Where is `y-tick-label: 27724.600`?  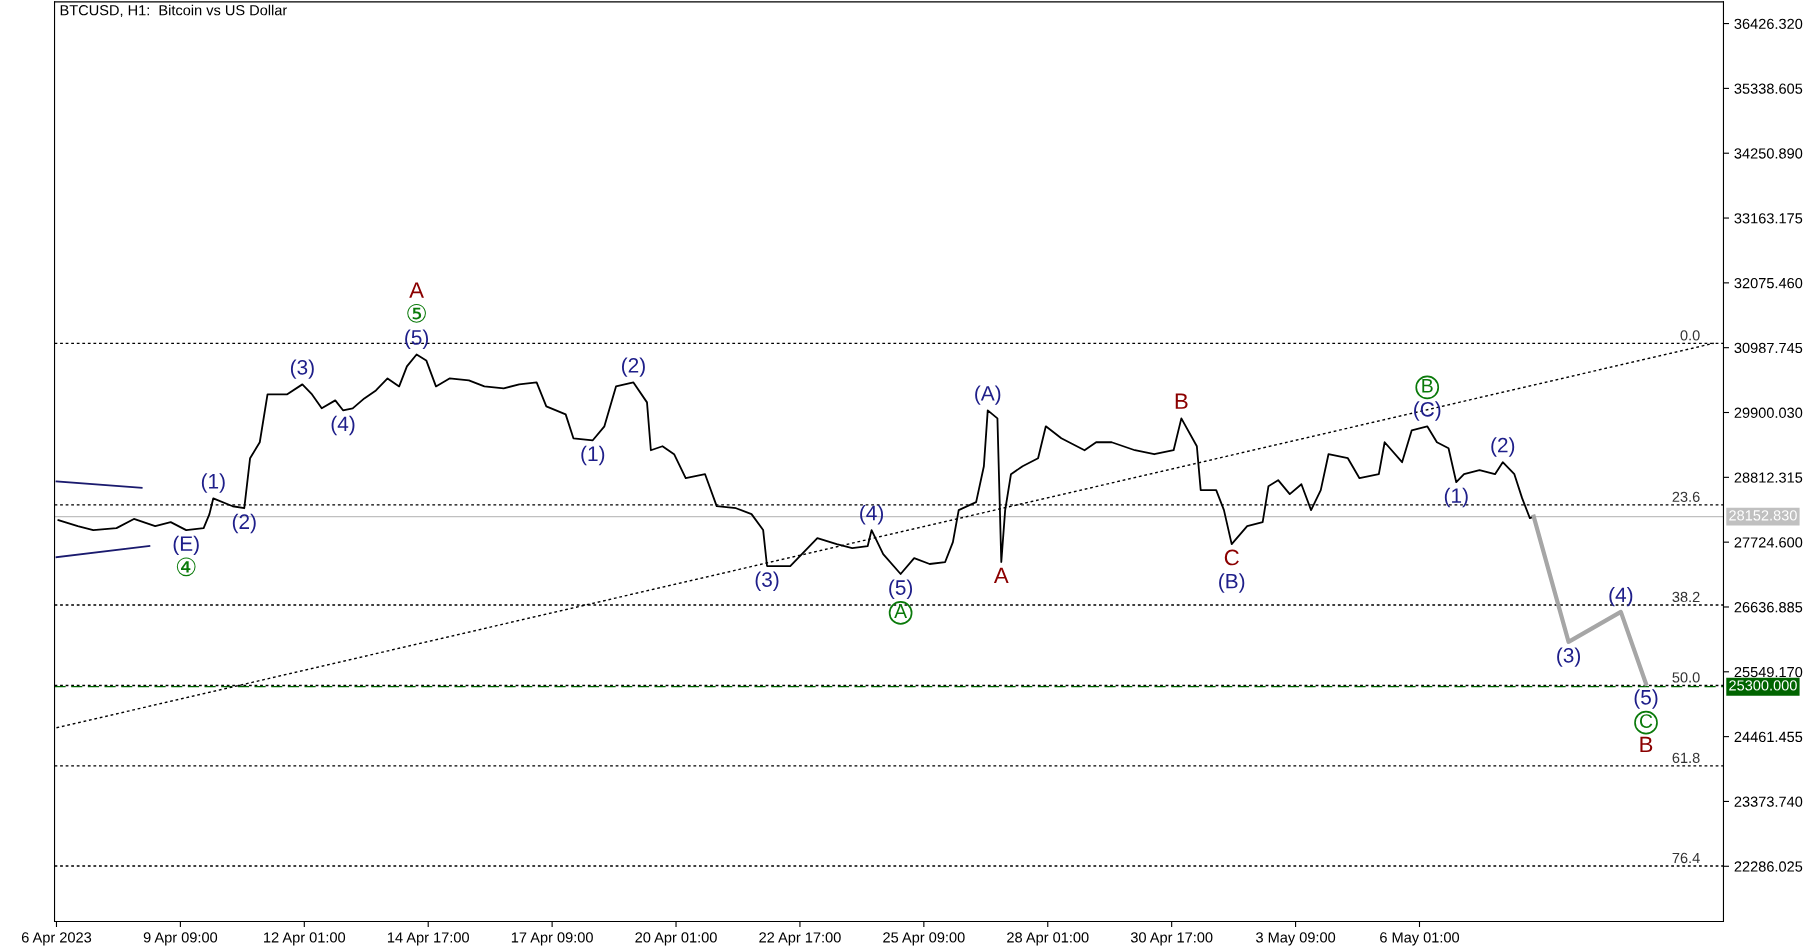 y-tick-label: 27724.600 is located at coordinates (1768, 542).